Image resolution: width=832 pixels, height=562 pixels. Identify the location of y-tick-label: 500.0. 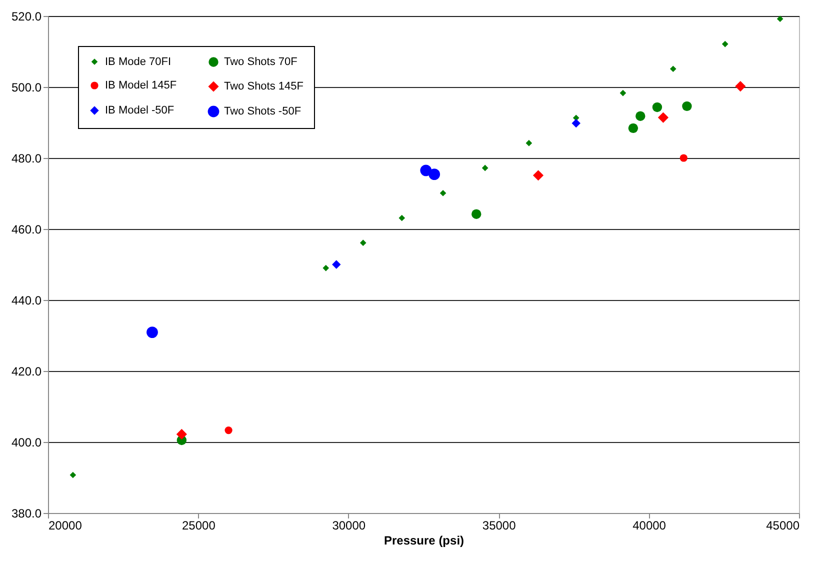
(26, 87).